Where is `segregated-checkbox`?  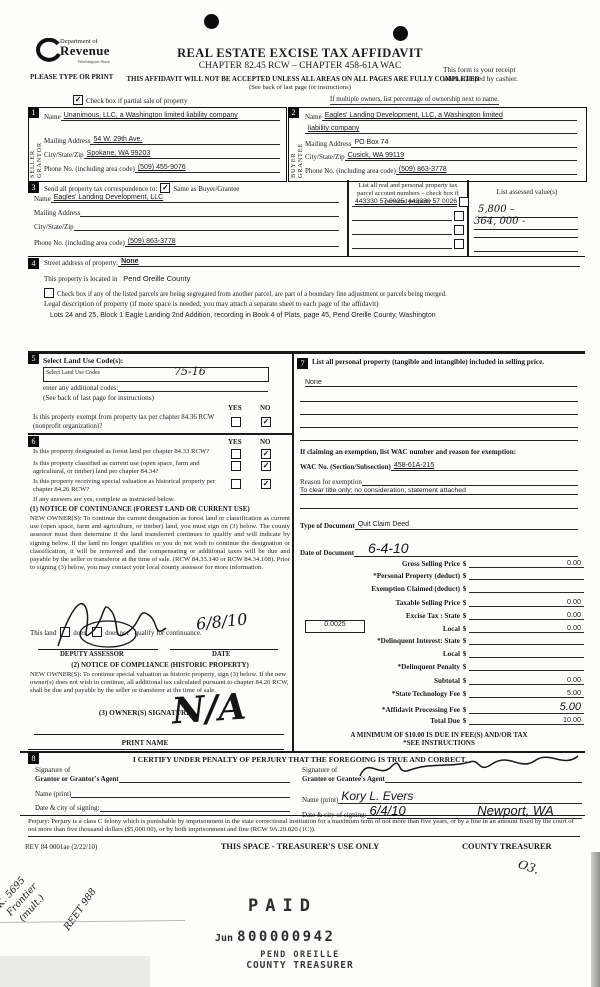
segregated-checkbox is located at coordinates (49, 293).